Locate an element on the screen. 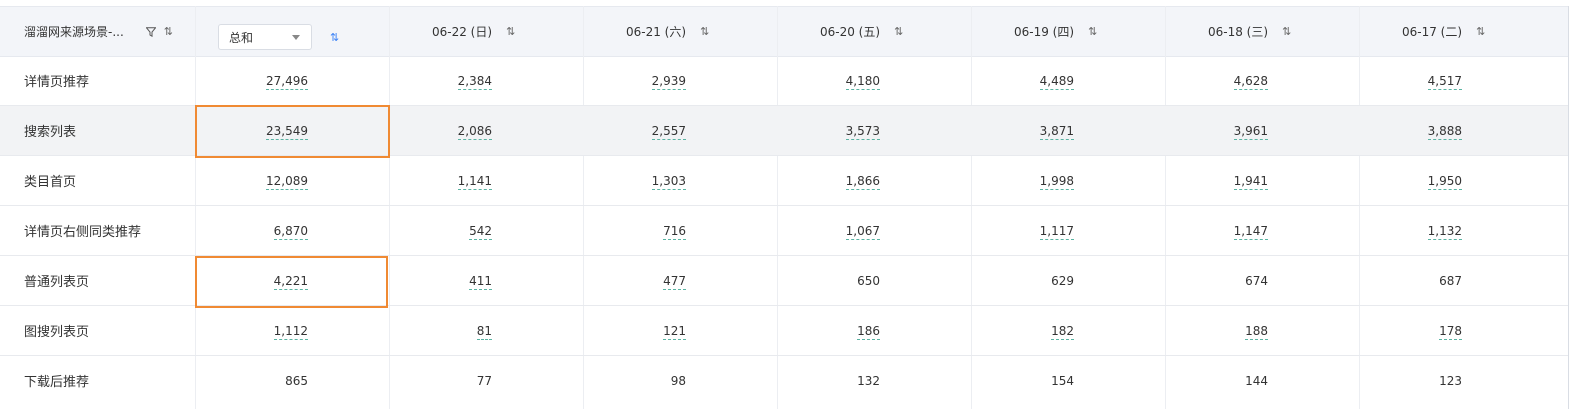 This screenshot has width=1585, height=409. cell-value: 1,998 is located at coordinates (1056, 182).